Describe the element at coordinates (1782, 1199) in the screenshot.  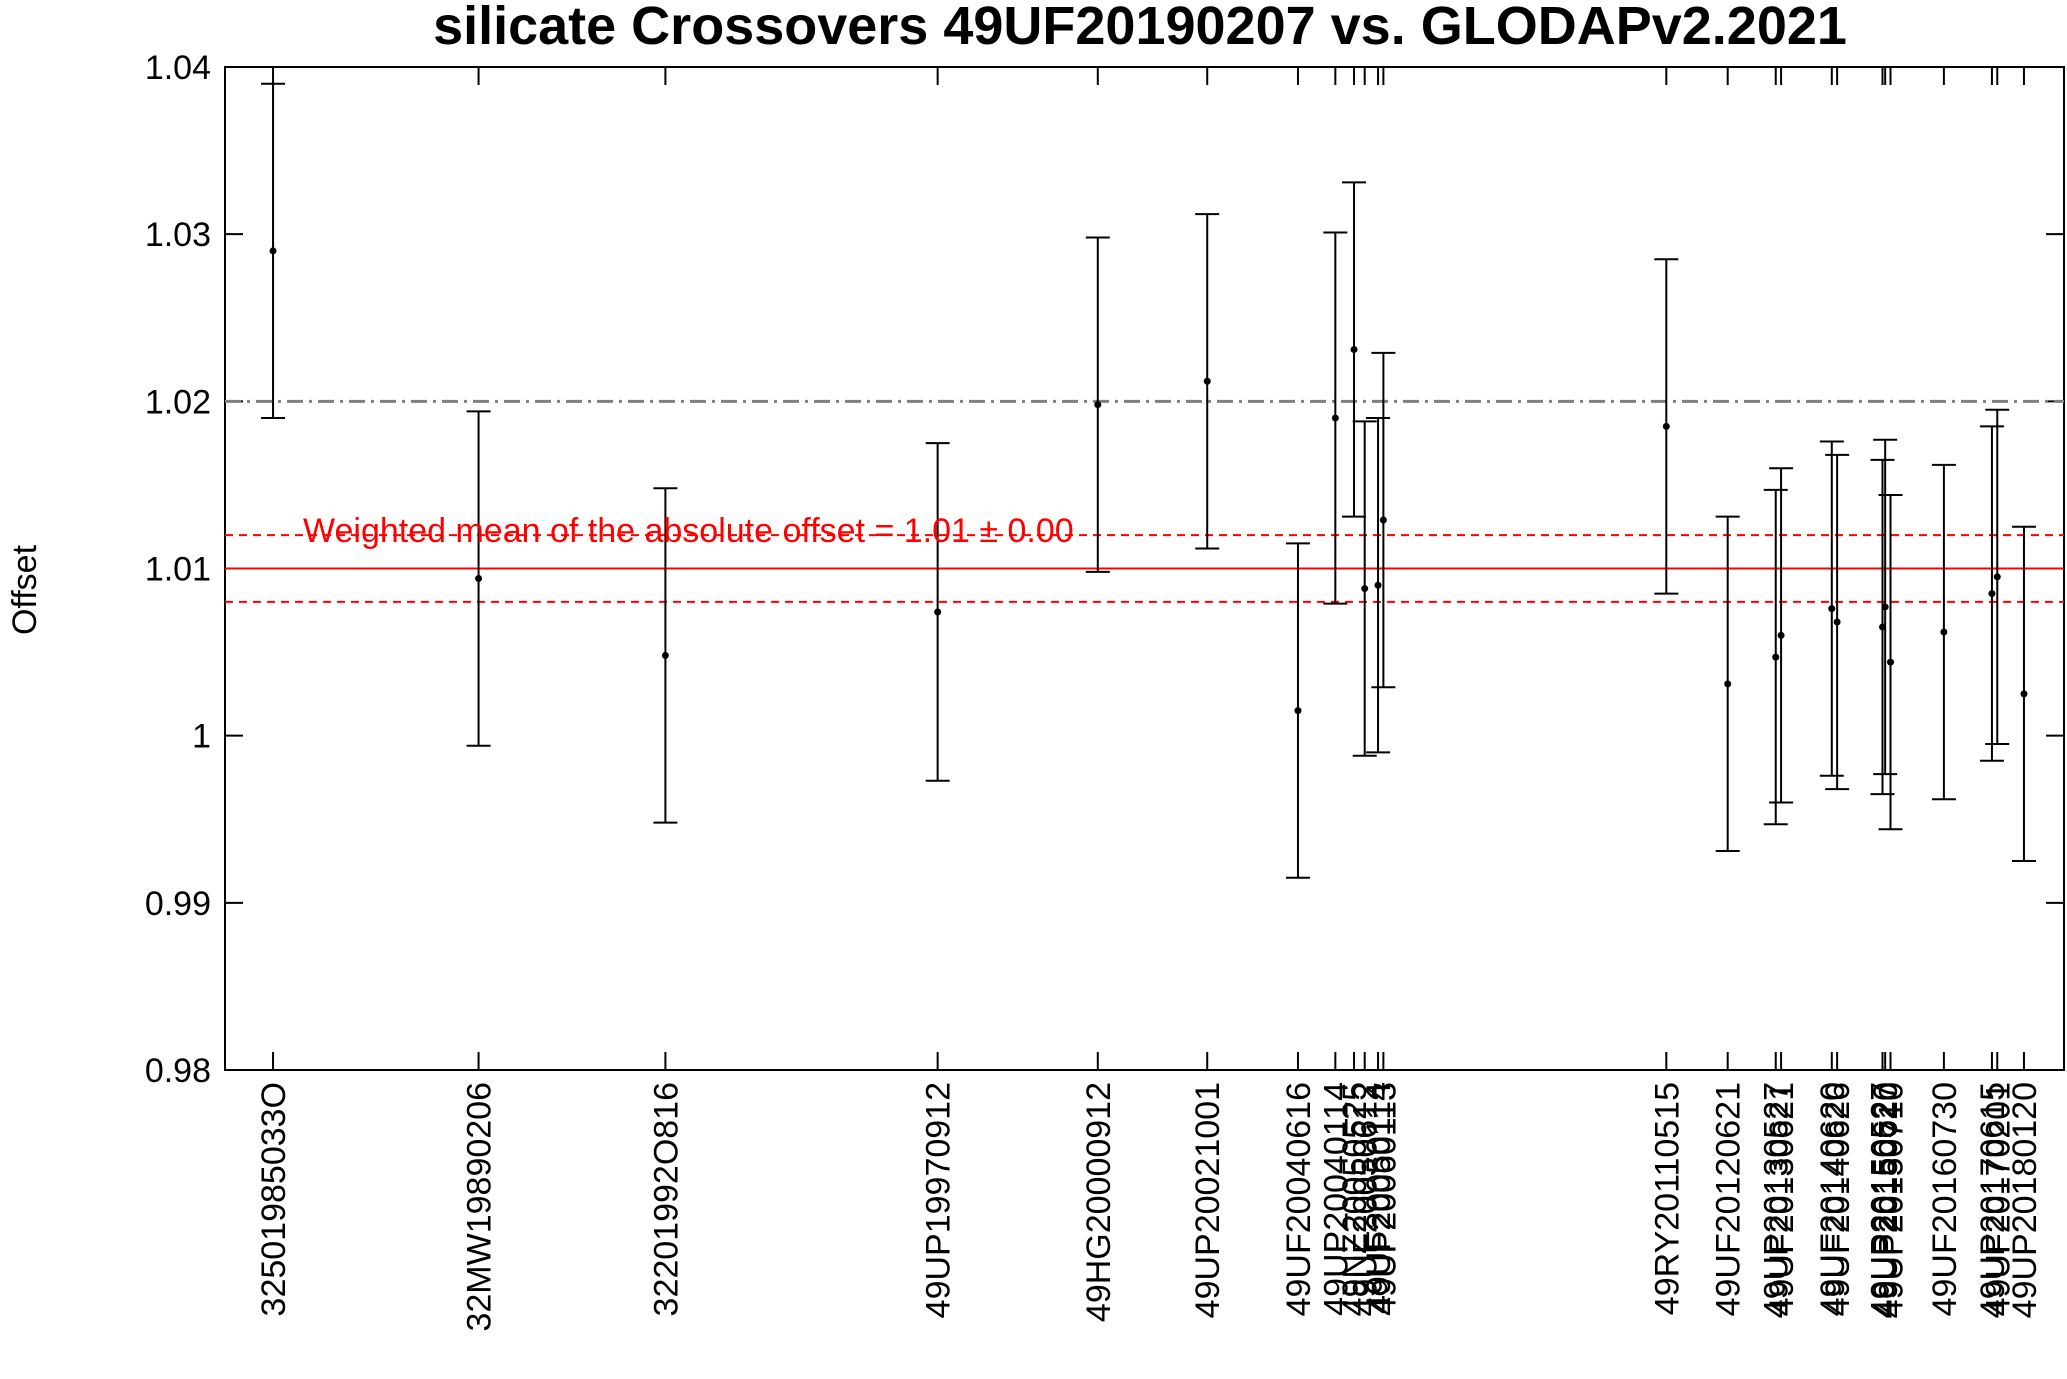
I see `x-tick-label: 49UF20130621` at that location.